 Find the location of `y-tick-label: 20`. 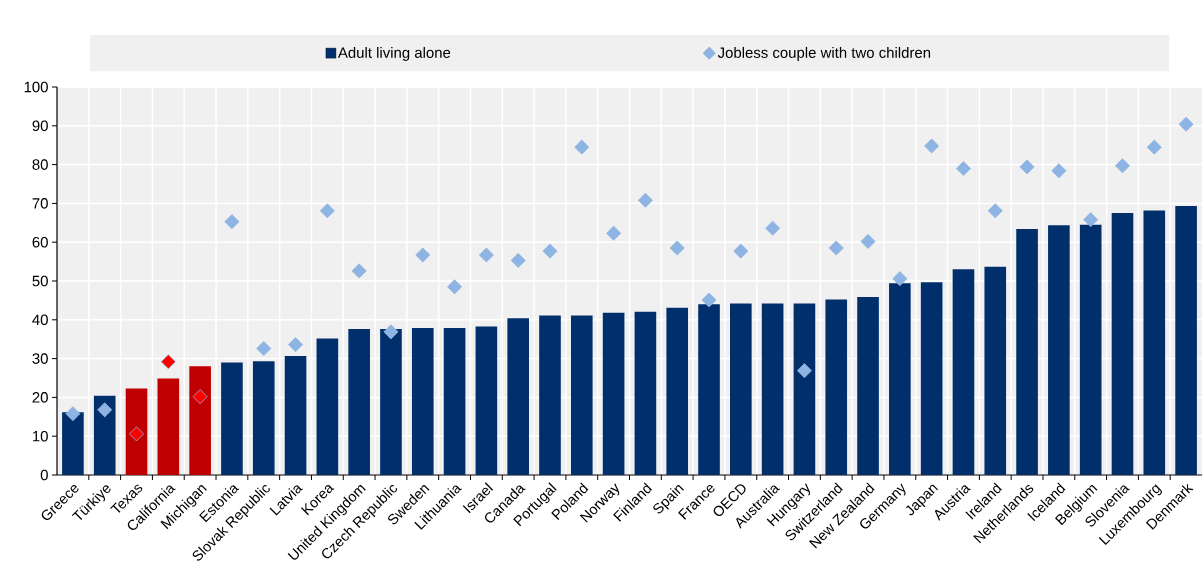

y-tick-label: 20 is located at coordinates (40, 397).